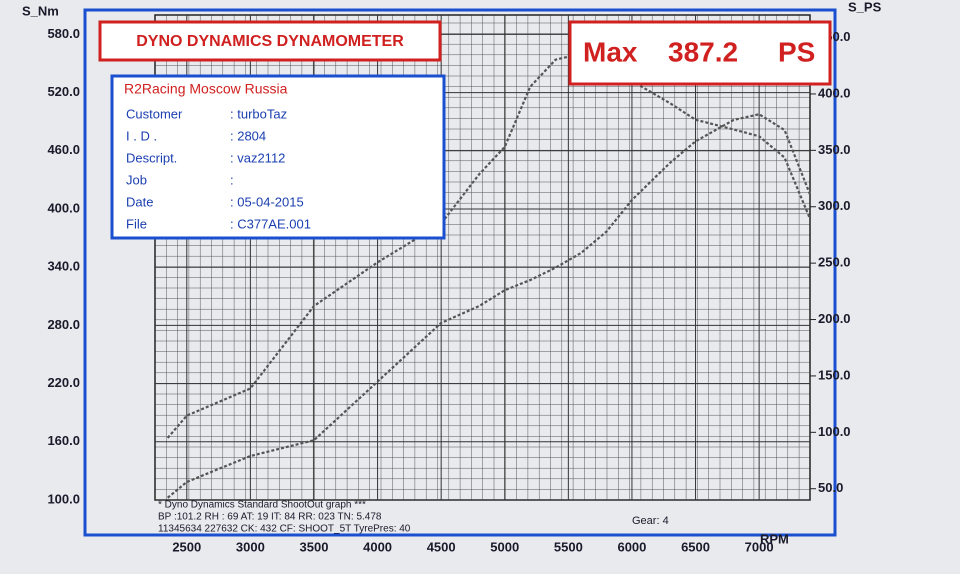  I want to click on x-axis-title: RPM, so click(774, 538).